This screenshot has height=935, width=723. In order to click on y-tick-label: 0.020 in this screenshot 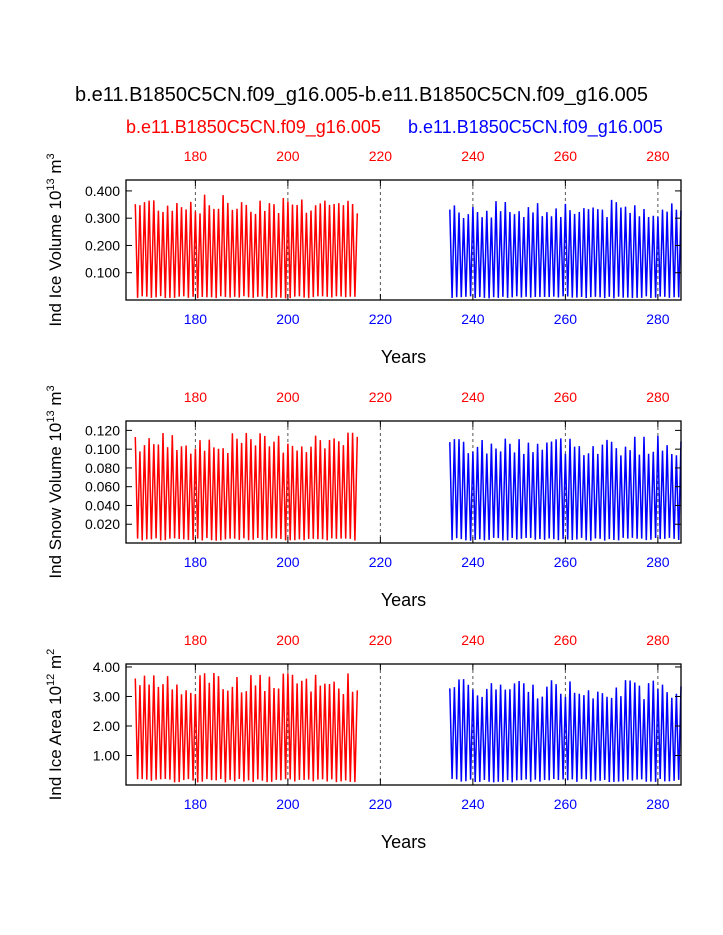, I will do `click(102, 524)`.